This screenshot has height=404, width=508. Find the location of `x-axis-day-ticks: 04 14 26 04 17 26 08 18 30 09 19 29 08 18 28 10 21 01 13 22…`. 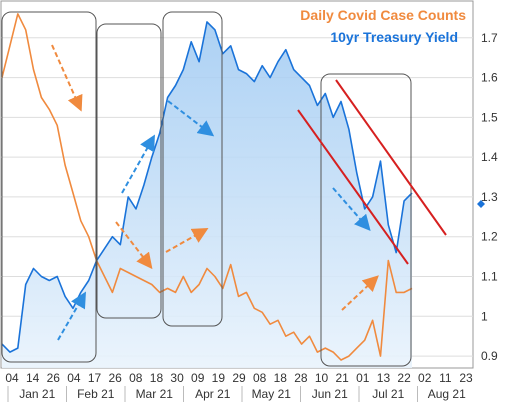

x-axis-day-ticks: 04 14 26 04 17 26 08 18 30 09 19 29 08 18 28 10 21 01 13 22… is located at coordinates (239, 378).